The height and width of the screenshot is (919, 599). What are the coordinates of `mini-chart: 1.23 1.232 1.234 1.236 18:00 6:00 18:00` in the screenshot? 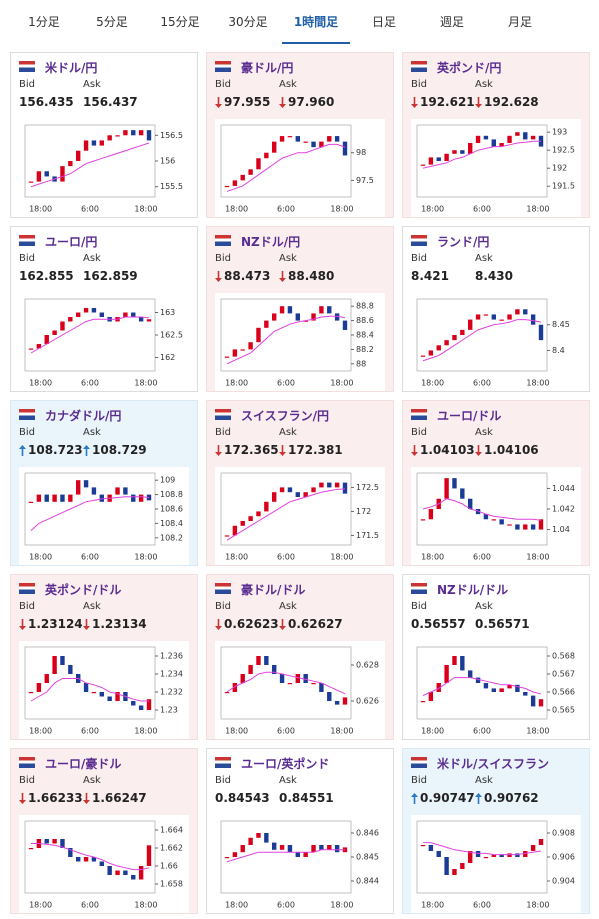 It's located at (104, 690).